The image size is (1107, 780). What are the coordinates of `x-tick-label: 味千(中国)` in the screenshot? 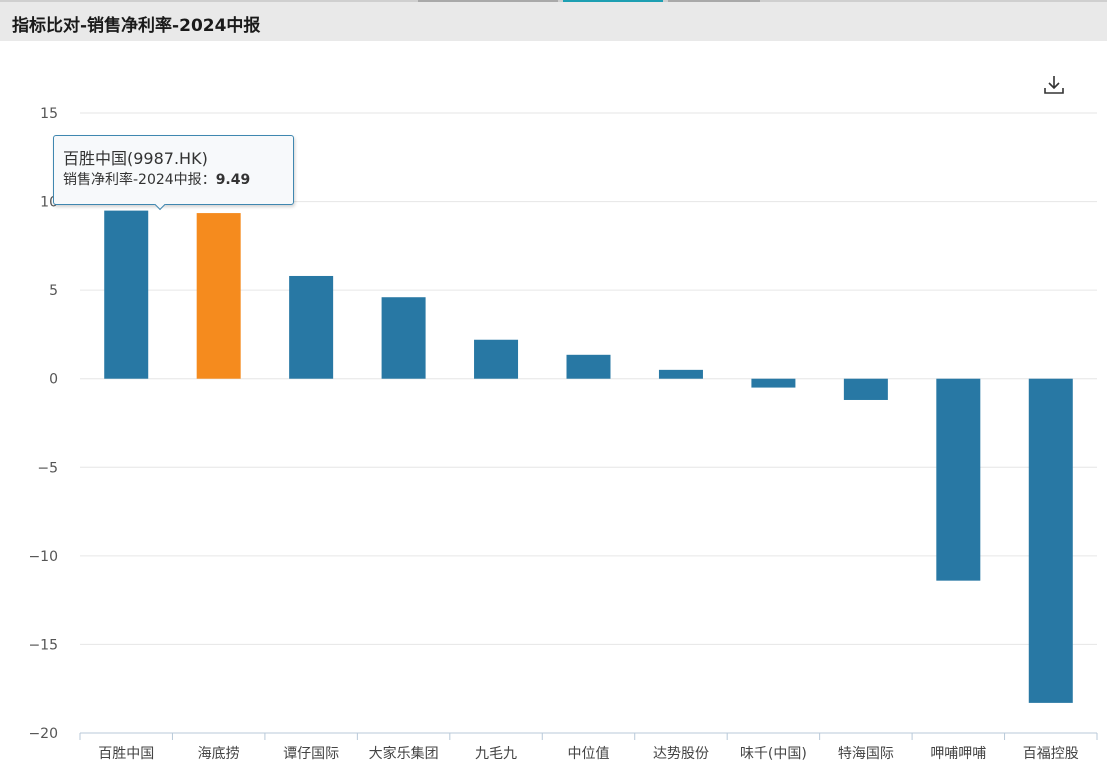 It's located at (773, 754).